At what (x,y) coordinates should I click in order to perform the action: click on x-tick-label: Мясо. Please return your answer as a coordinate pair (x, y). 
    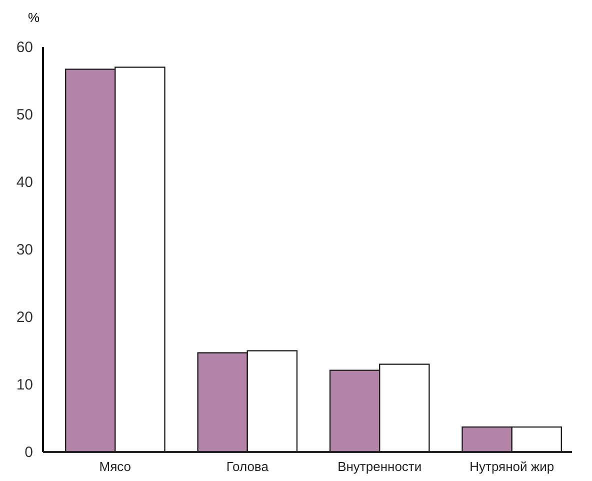
    Looking at the image, I should click on (115, 466).